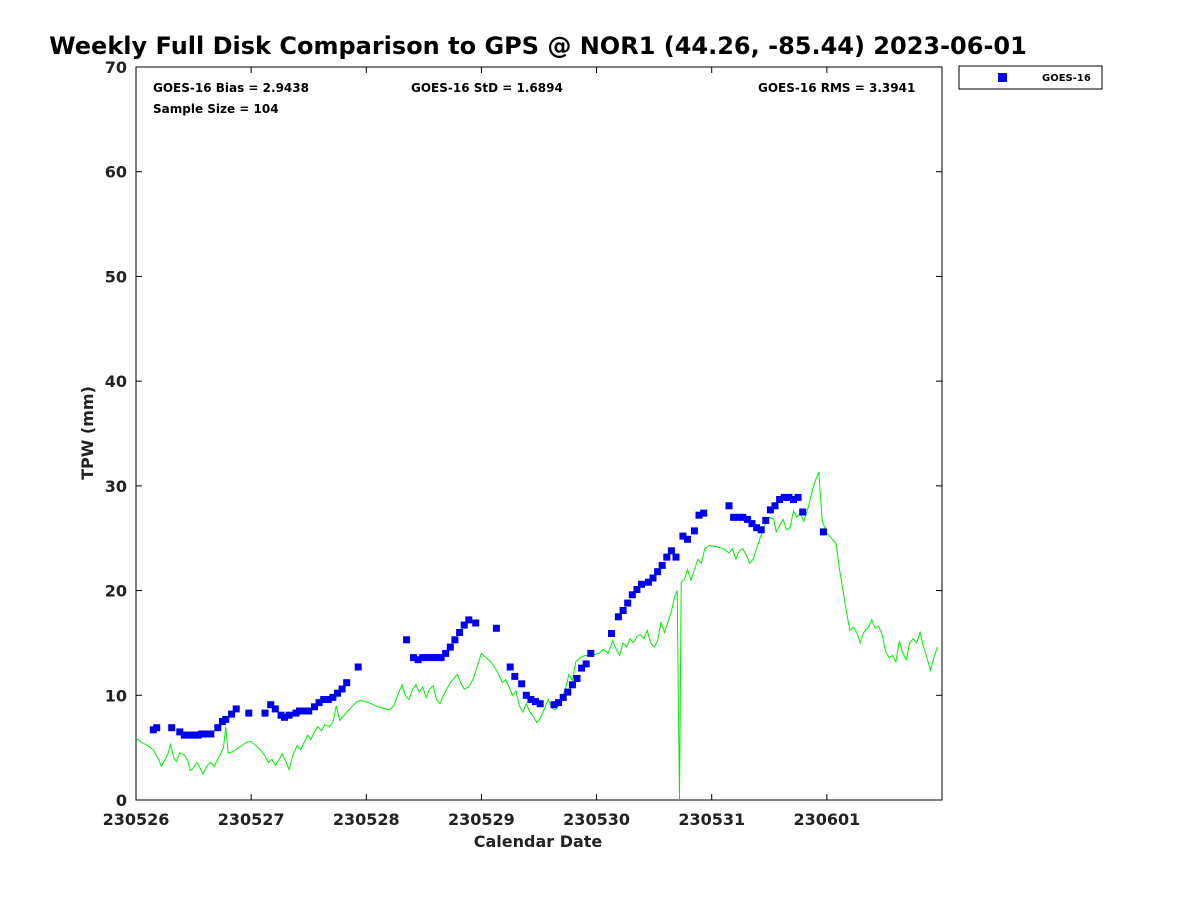  Describe the element at coordinates (826, 819) in the screenshot. I see `x-tick-label: 230601` at that location.